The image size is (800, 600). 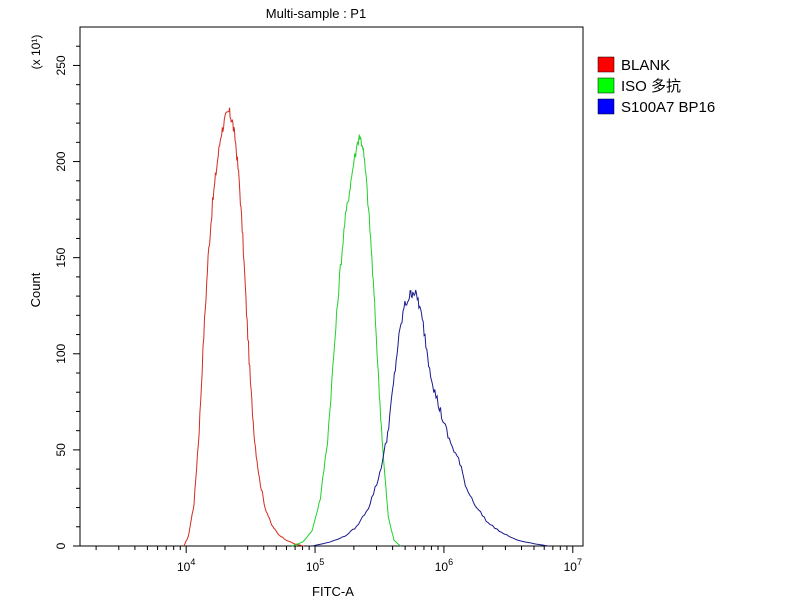 I want to click on y-tick-label: 200, so click(x=61, y=161).